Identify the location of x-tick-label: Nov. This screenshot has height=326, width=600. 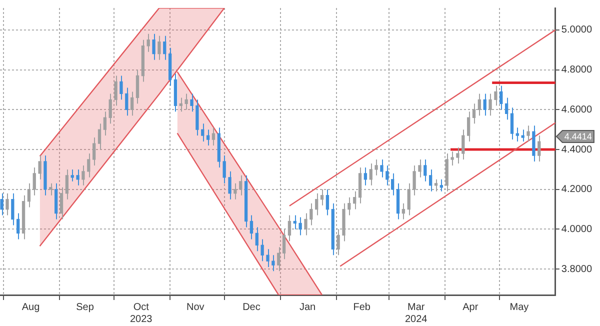
(195, 307).